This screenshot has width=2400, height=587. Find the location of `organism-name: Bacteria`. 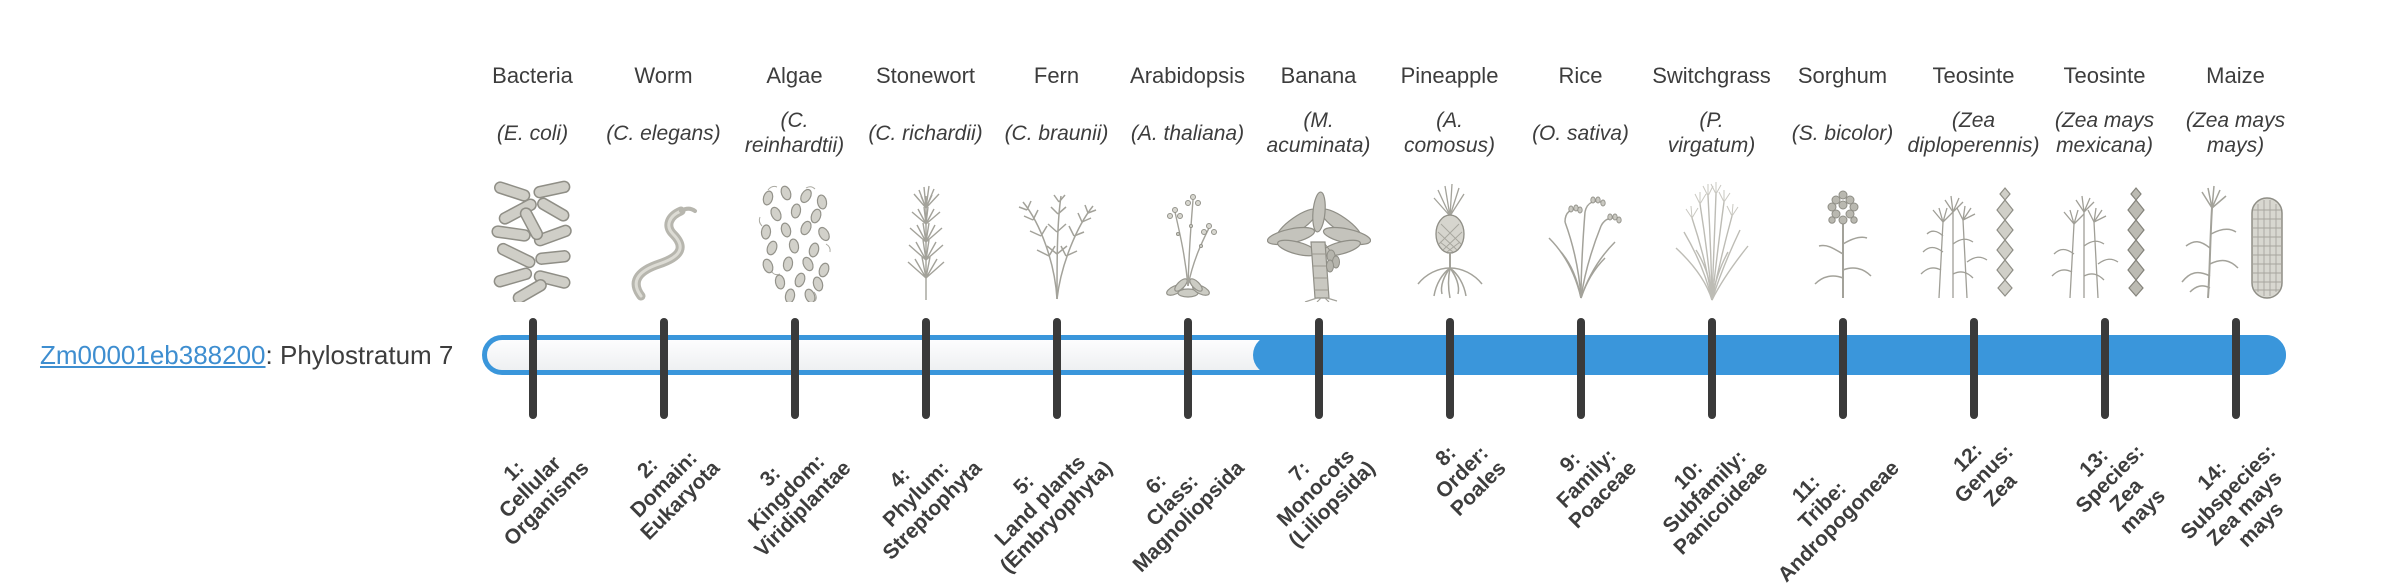

organism-name: Bacteria is located at coordinates (532, 75).